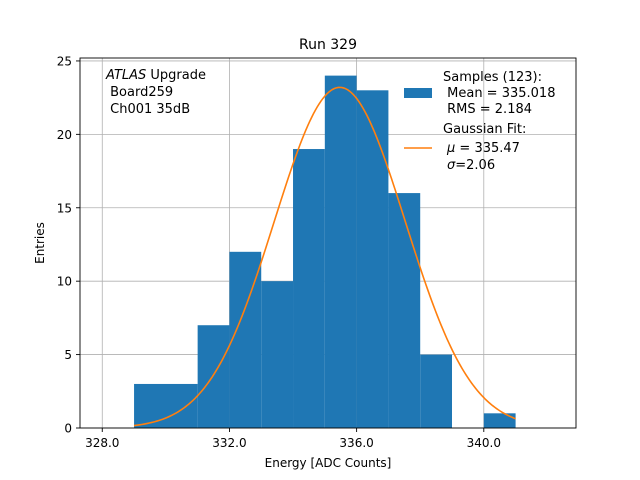 This screenshot has height=480, width=640. I want to click on legend-samples-title: Samples (123):, so click(492, 77).